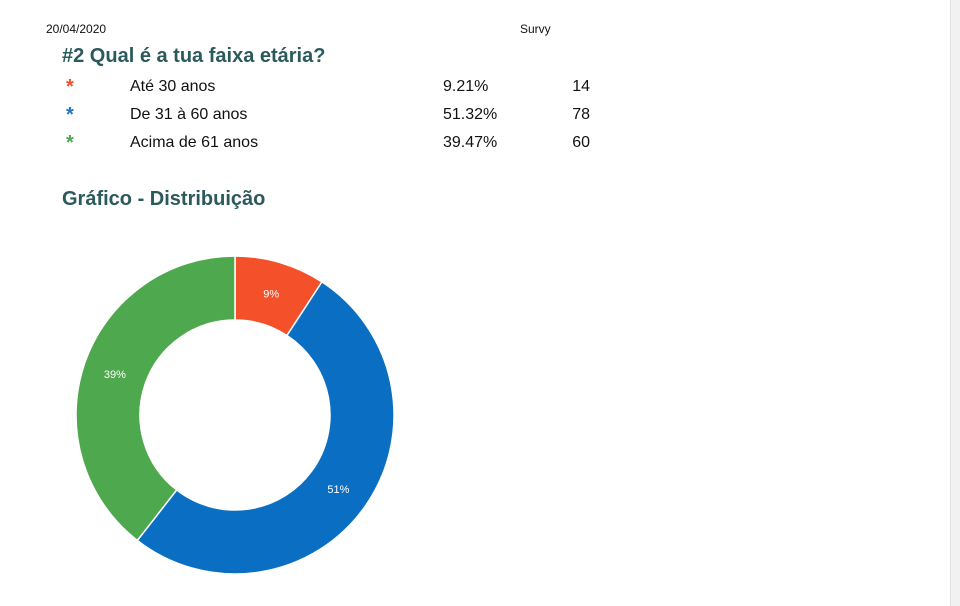 Image resolution: width=960 pixels, height=606 pixels. I want to click on answer-label: Até 30 anos, so click(173, 86).